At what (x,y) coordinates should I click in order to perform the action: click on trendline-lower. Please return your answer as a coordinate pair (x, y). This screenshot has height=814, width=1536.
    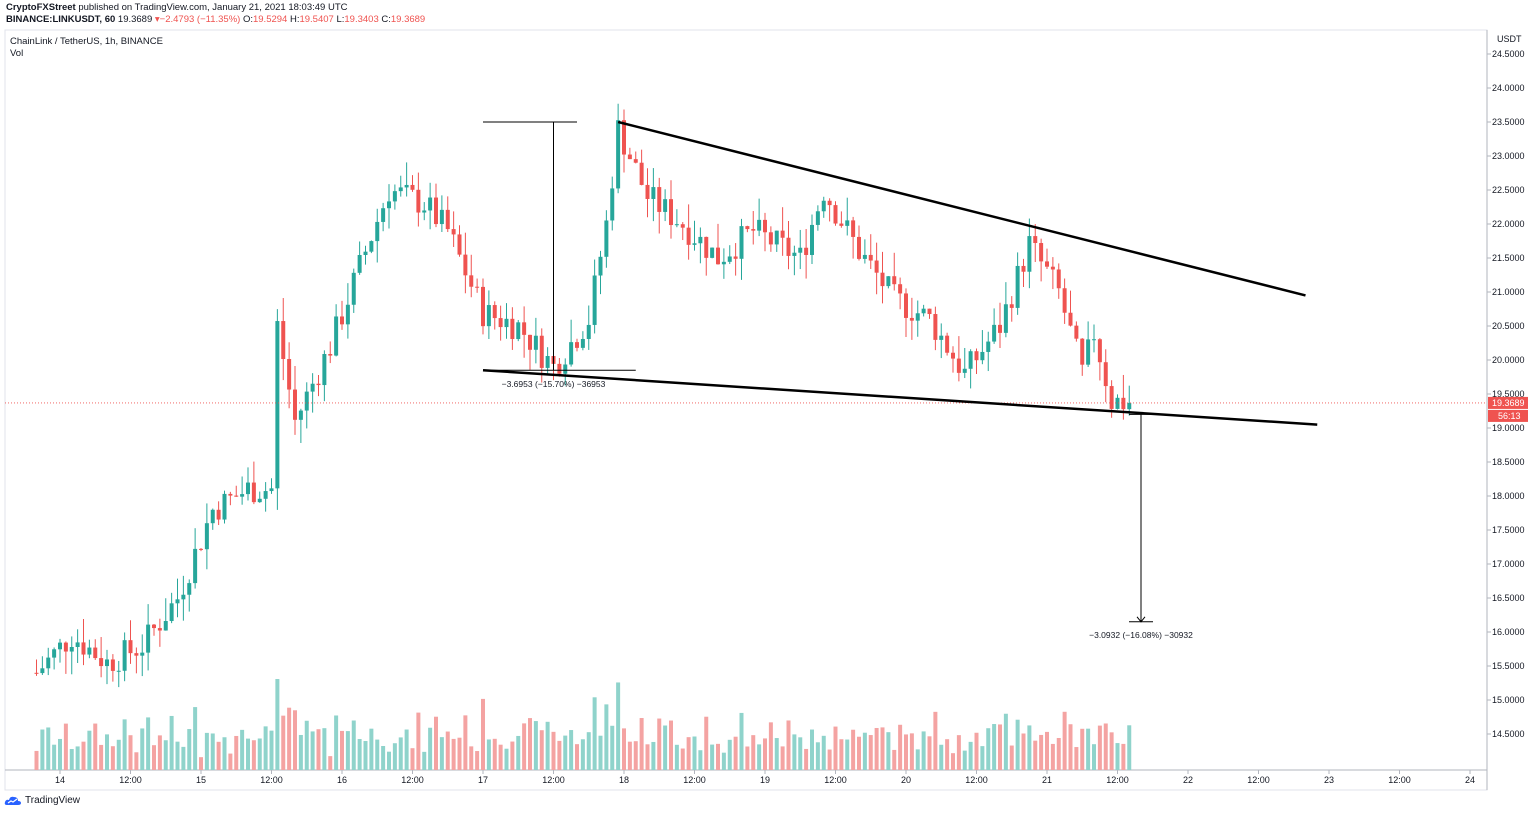
    Looking at the image, I should click on (900, 397).